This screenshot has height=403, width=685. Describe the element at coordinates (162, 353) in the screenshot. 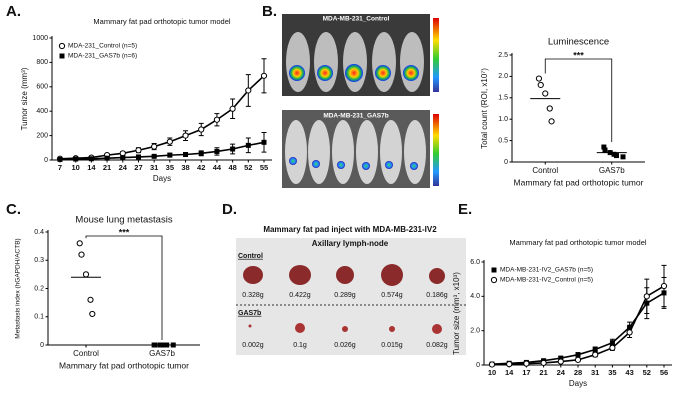

I see `x-tick-label: GAS7b` at that location.